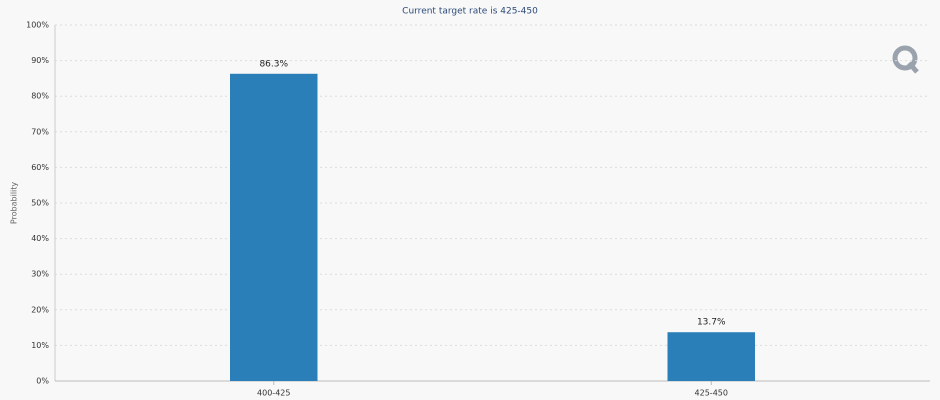  I want to click on logo-ring, so click(905, 58).